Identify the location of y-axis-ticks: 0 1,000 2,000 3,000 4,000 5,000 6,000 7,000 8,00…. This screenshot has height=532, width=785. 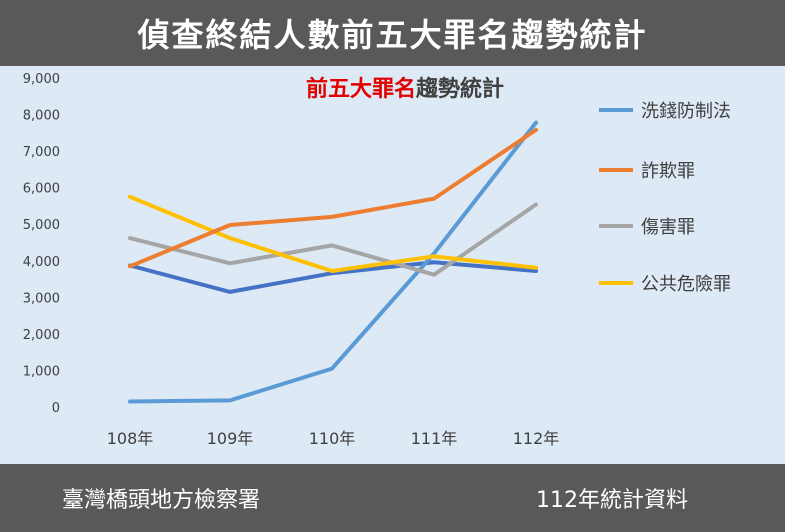
(41, 244).